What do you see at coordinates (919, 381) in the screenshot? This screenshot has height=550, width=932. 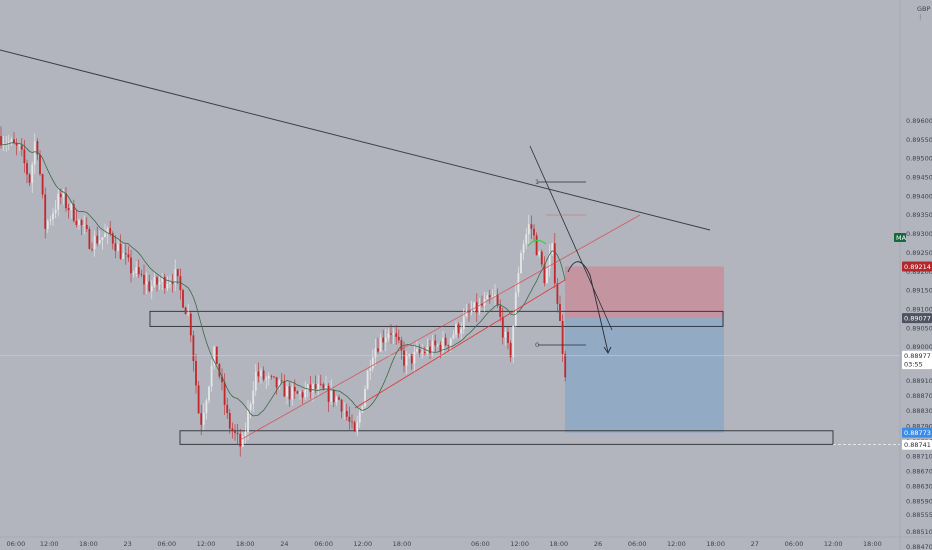 I see `price-tick-label: 0.88910` at bounding box center [919, 381].